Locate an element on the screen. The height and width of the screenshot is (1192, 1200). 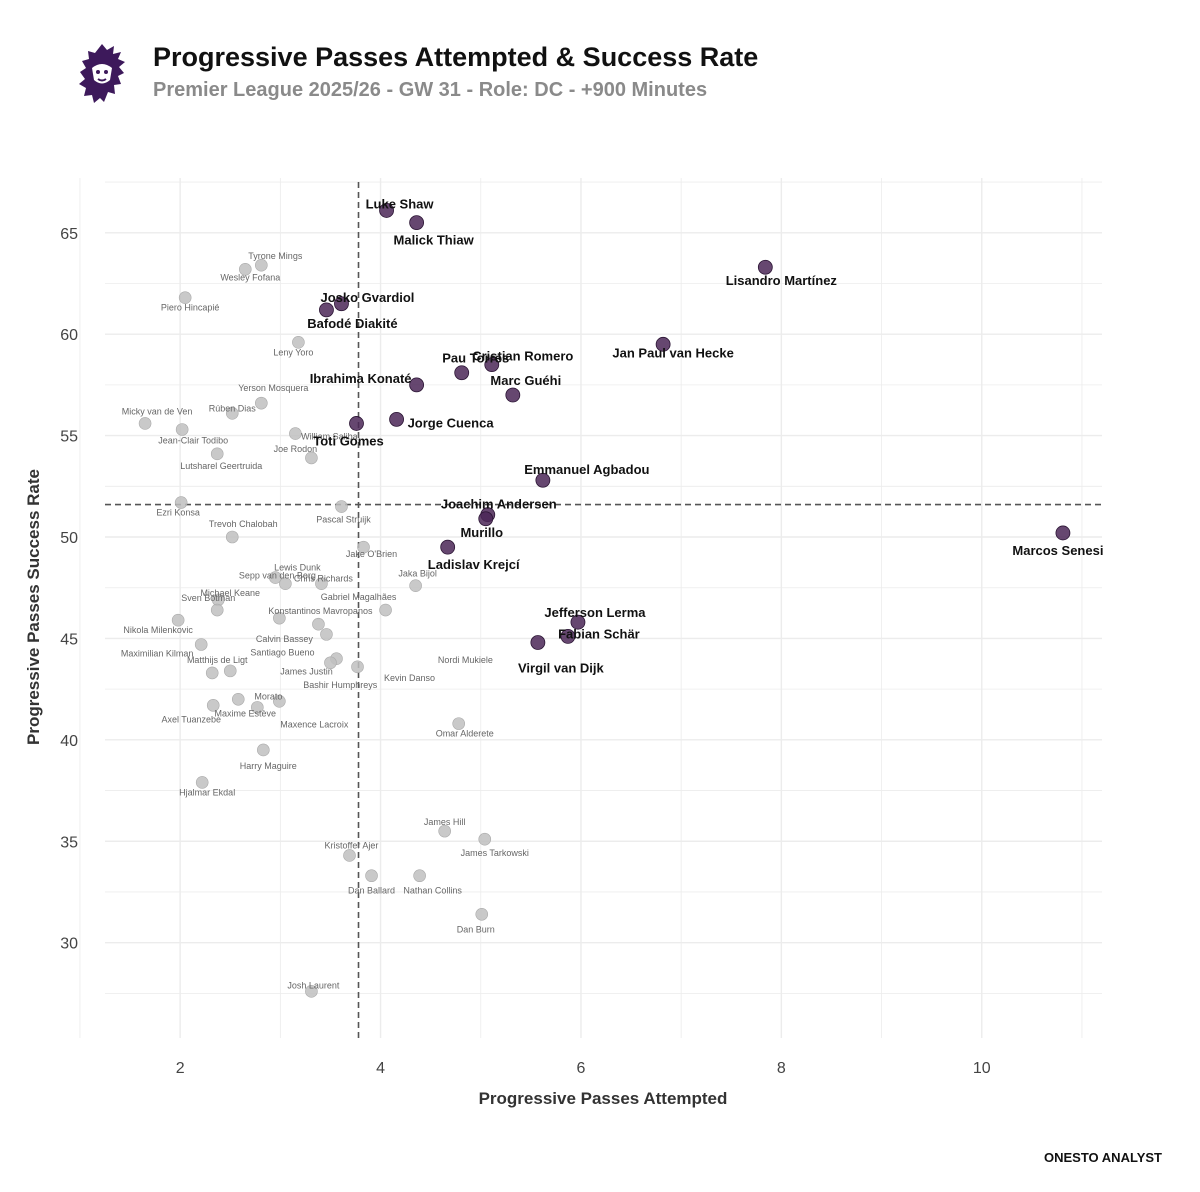
point-label-other: Josh Laurent is located at coordinates (313, 985).